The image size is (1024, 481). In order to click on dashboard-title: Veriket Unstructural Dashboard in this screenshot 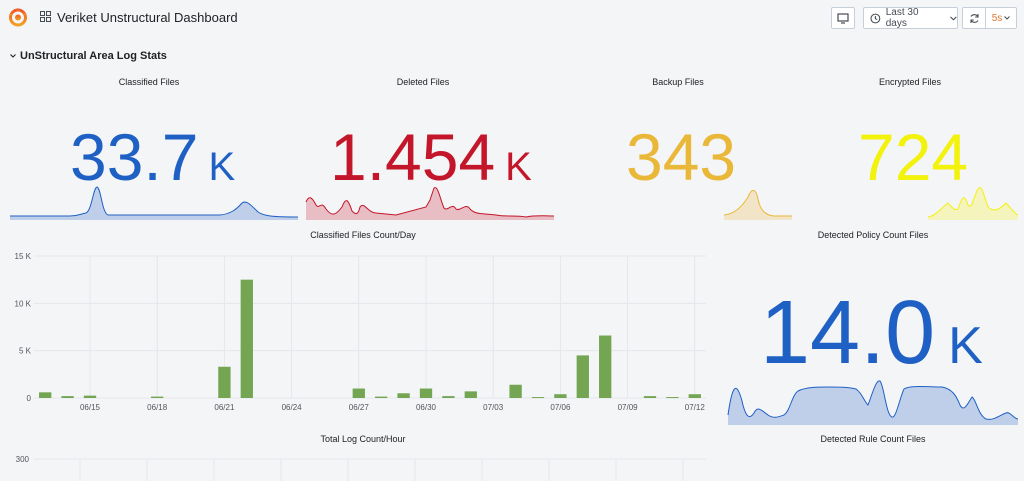, I will do `click(147, 17)`.